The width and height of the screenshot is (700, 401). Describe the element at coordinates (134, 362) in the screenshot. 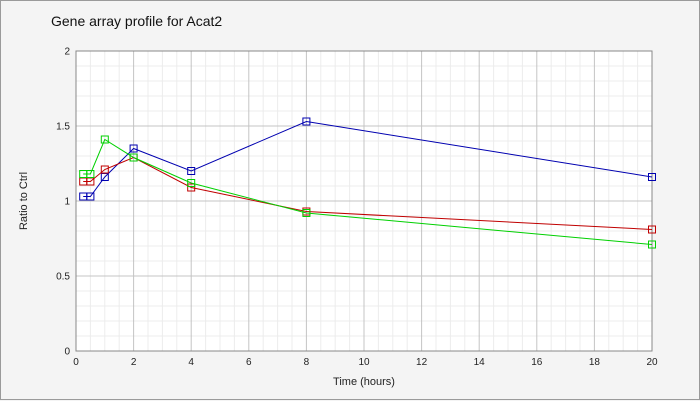

I see `x-tick-label: 2` at that location.